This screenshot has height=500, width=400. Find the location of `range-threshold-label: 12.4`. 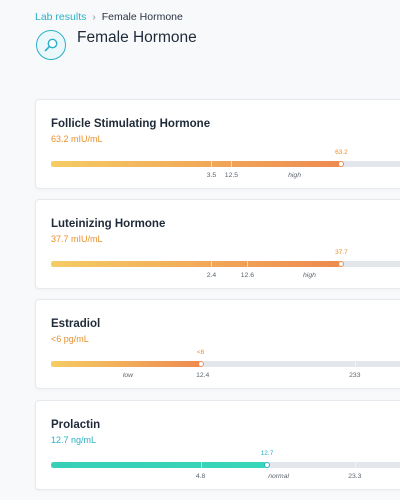

range-threshold-label: 12.4 is located at coordinates (203, 375).